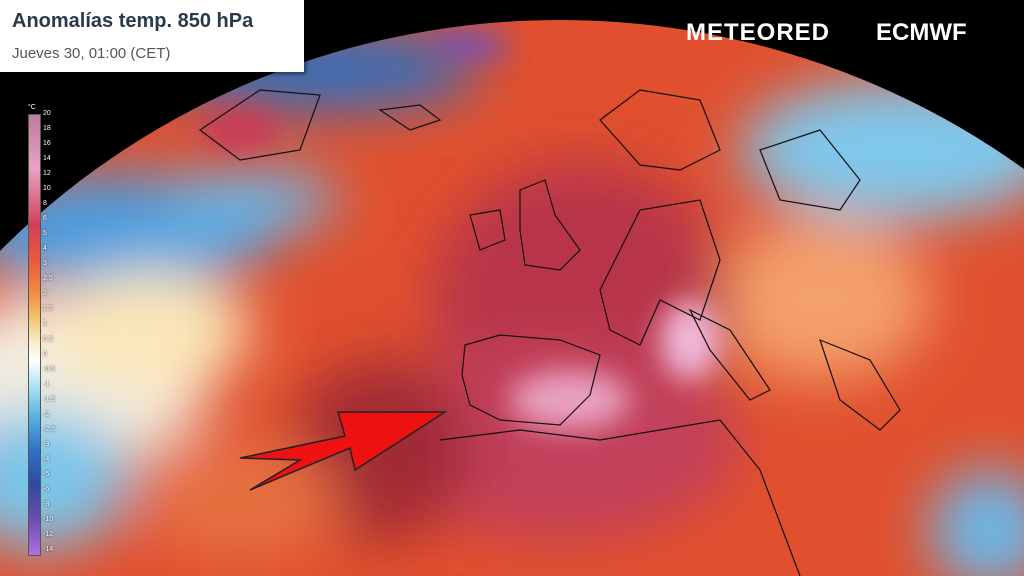  I want to click on legend-label: 3, so click(45, 264).